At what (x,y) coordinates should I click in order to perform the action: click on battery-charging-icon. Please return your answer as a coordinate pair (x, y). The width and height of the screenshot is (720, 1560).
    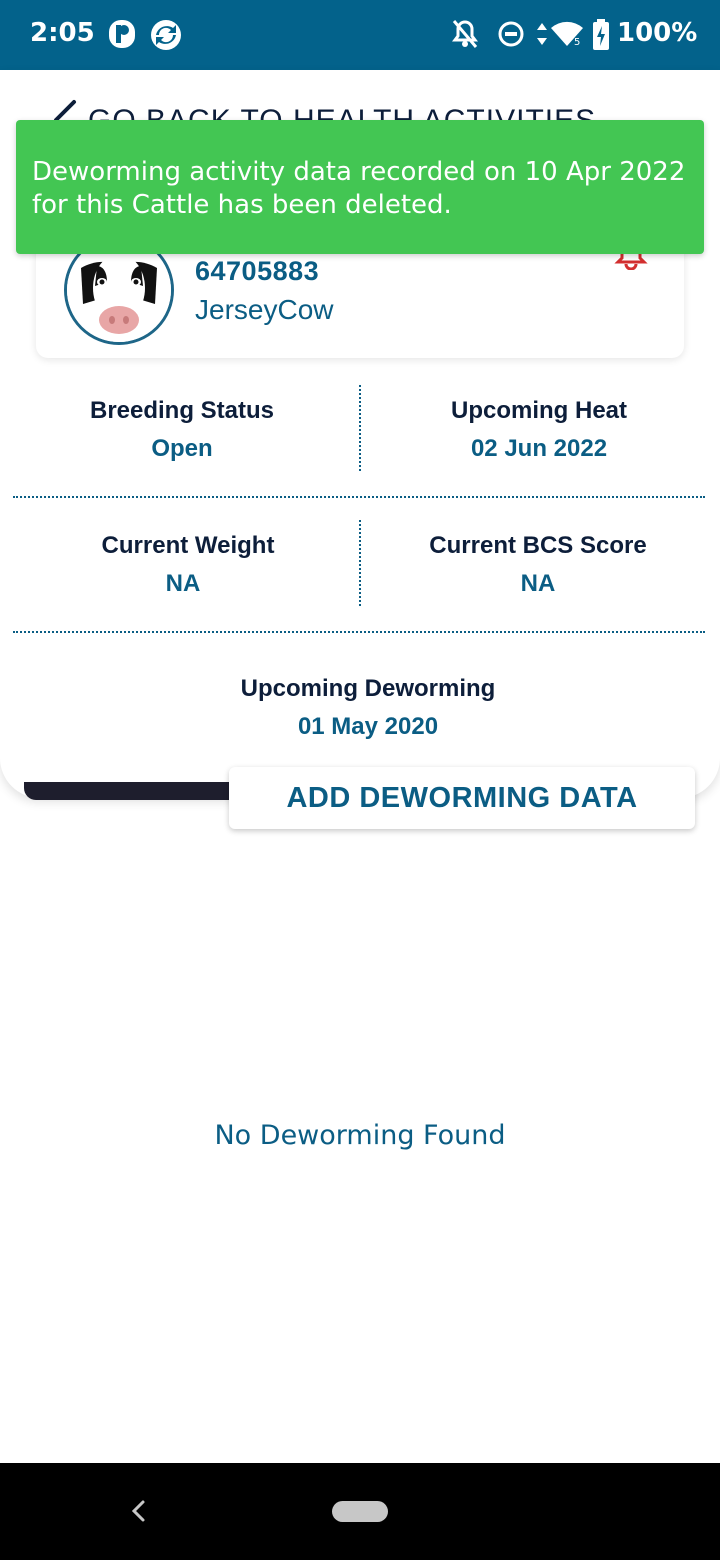
    Looking at the image, I should click on (601, 37).